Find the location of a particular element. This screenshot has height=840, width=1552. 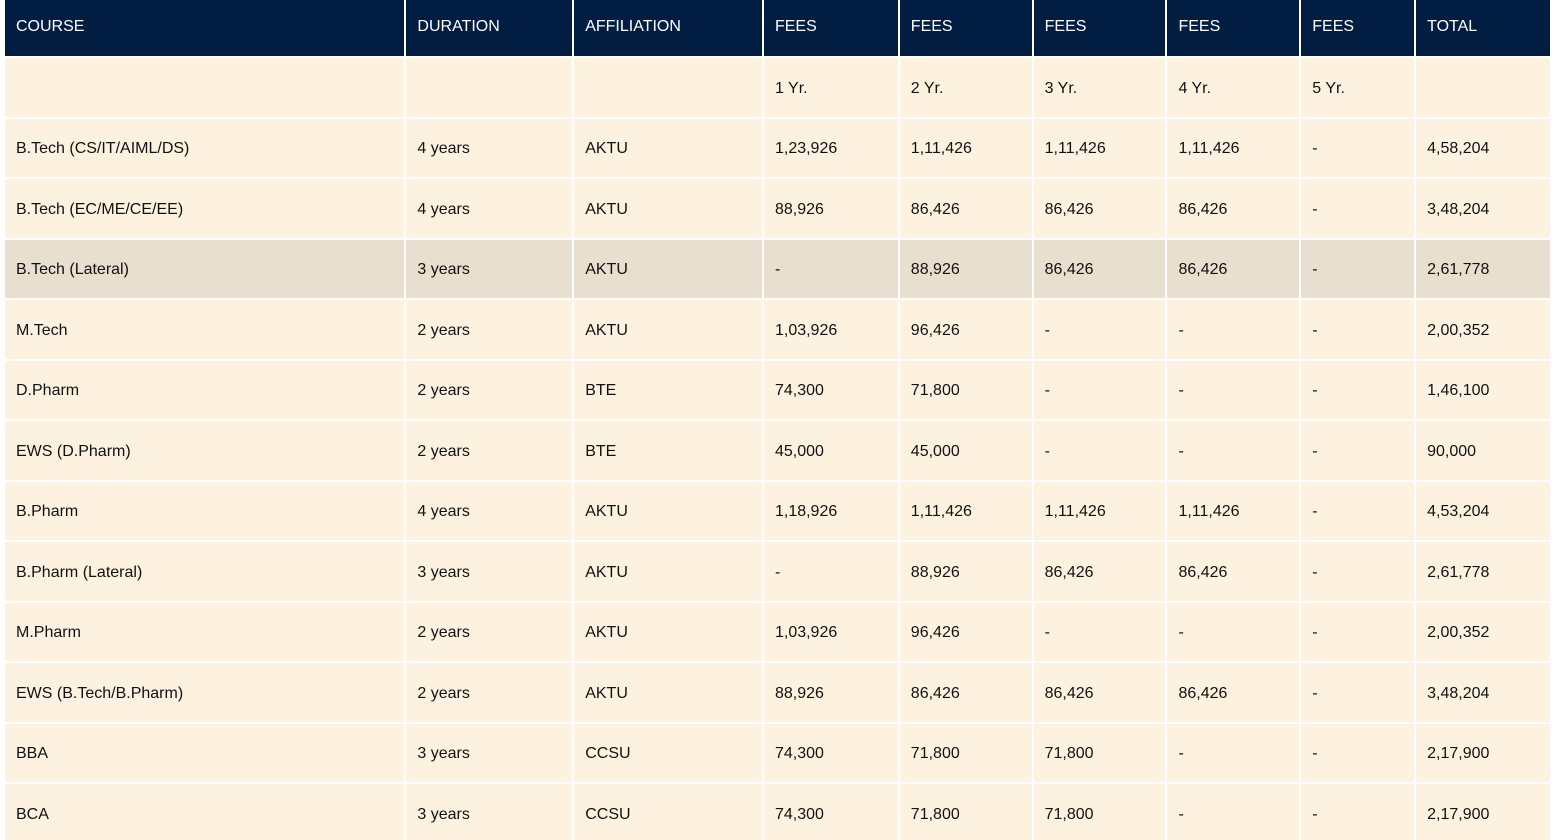

cell-course: M.Pharm is located at coordinates (205, 631).